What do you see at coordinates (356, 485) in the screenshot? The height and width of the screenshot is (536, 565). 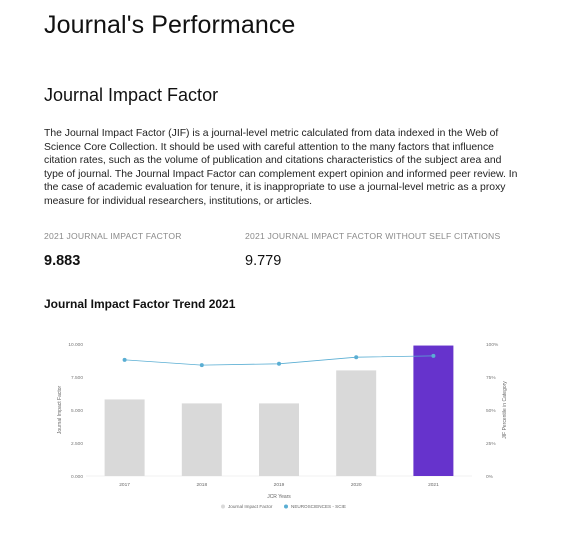 I see `x-tick-label: 2020` at bounding box center [356, 485].